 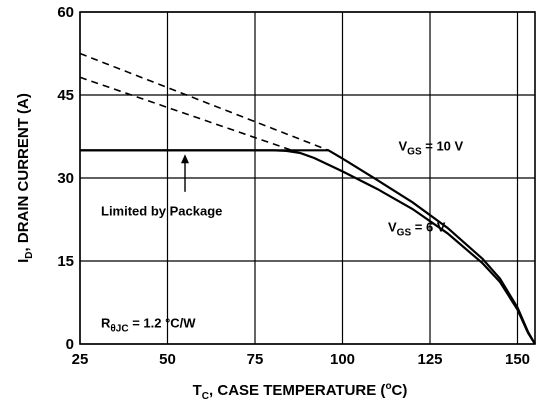 I want to click on y-tick-label: 60, so click(x=65, y=12).